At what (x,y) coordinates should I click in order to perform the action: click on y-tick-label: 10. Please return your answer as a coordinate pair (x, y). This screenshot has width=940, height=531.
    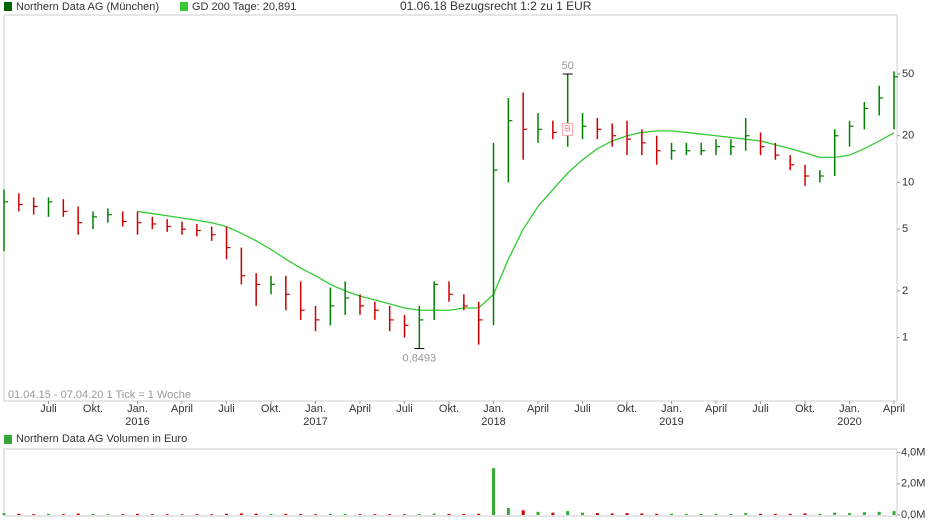
    Looking at the image, I should click on (908, 182).